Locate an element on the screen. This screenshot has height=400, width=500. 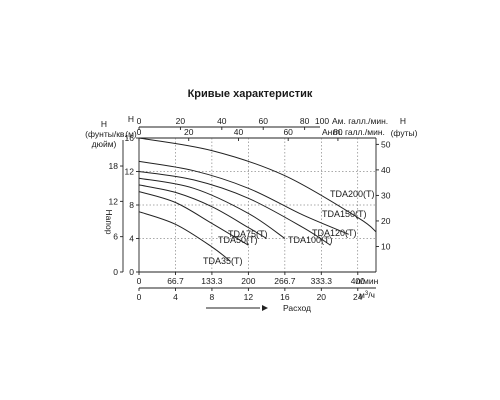
tick-label-imp-gpm: 80 is located at coordinates (338, 132).